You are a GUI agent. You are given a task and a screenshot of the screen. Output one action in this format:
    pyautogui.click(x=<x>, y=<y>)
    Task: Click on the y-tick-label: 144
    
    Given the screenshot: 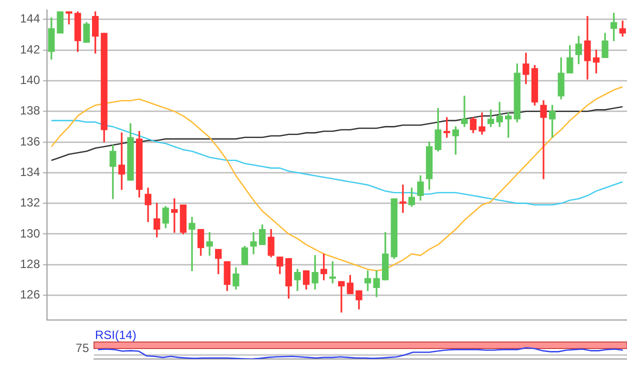 What is the action you would take?
    pyautogui.click(x=30, y=19)
    